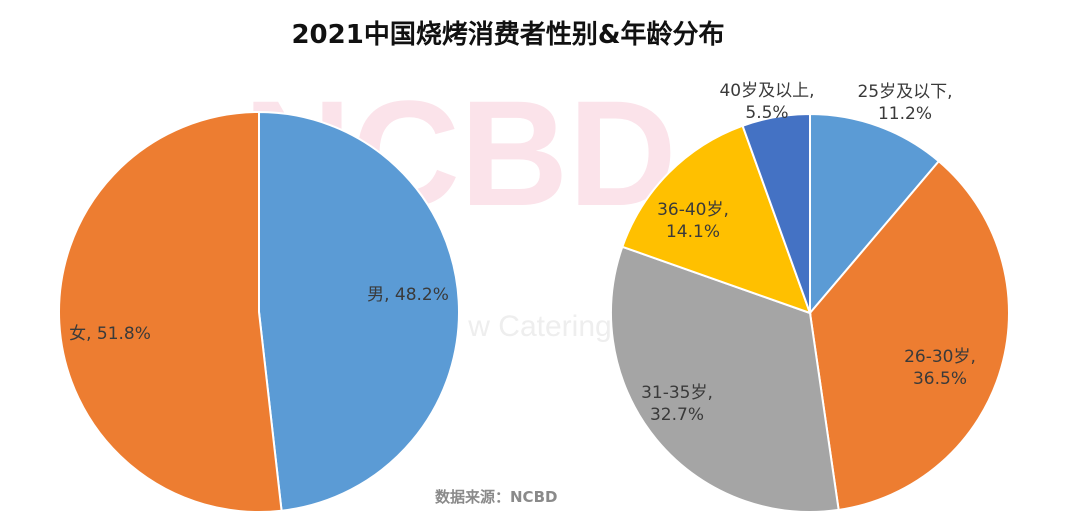  What do you see at coordinates (904, 103) in the screenshot?
I see `slice-label-25岁及以下: 25岁及以下, 11.2%` at bounding box center [904, 103].